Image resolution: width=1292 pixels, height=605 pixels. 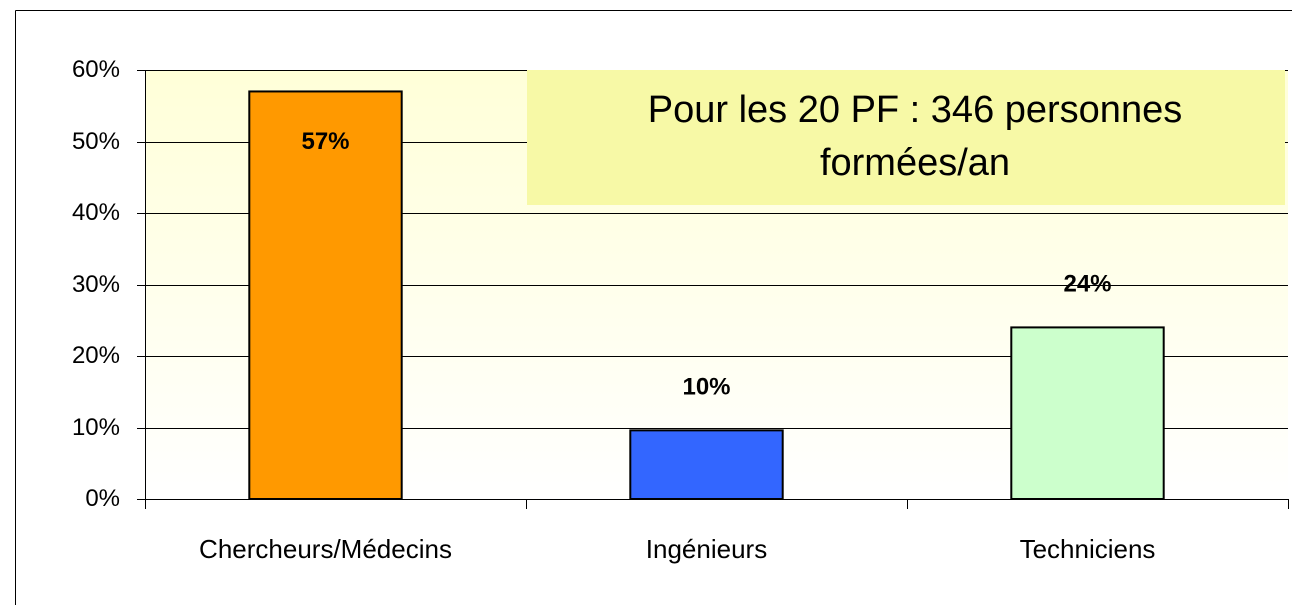 What do you see at coordinates (96, 69) in the screenshot?
I see `y-tick-label: 60%` at bounding box center [96, 69].